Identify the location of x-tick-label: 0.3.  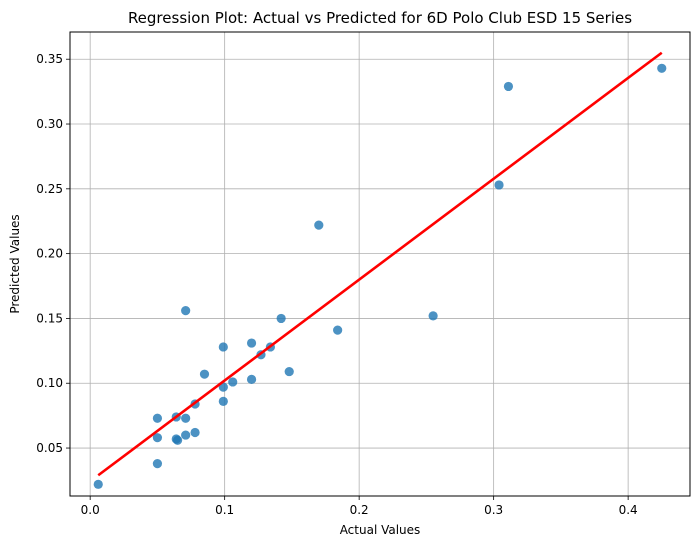
(493, 510).